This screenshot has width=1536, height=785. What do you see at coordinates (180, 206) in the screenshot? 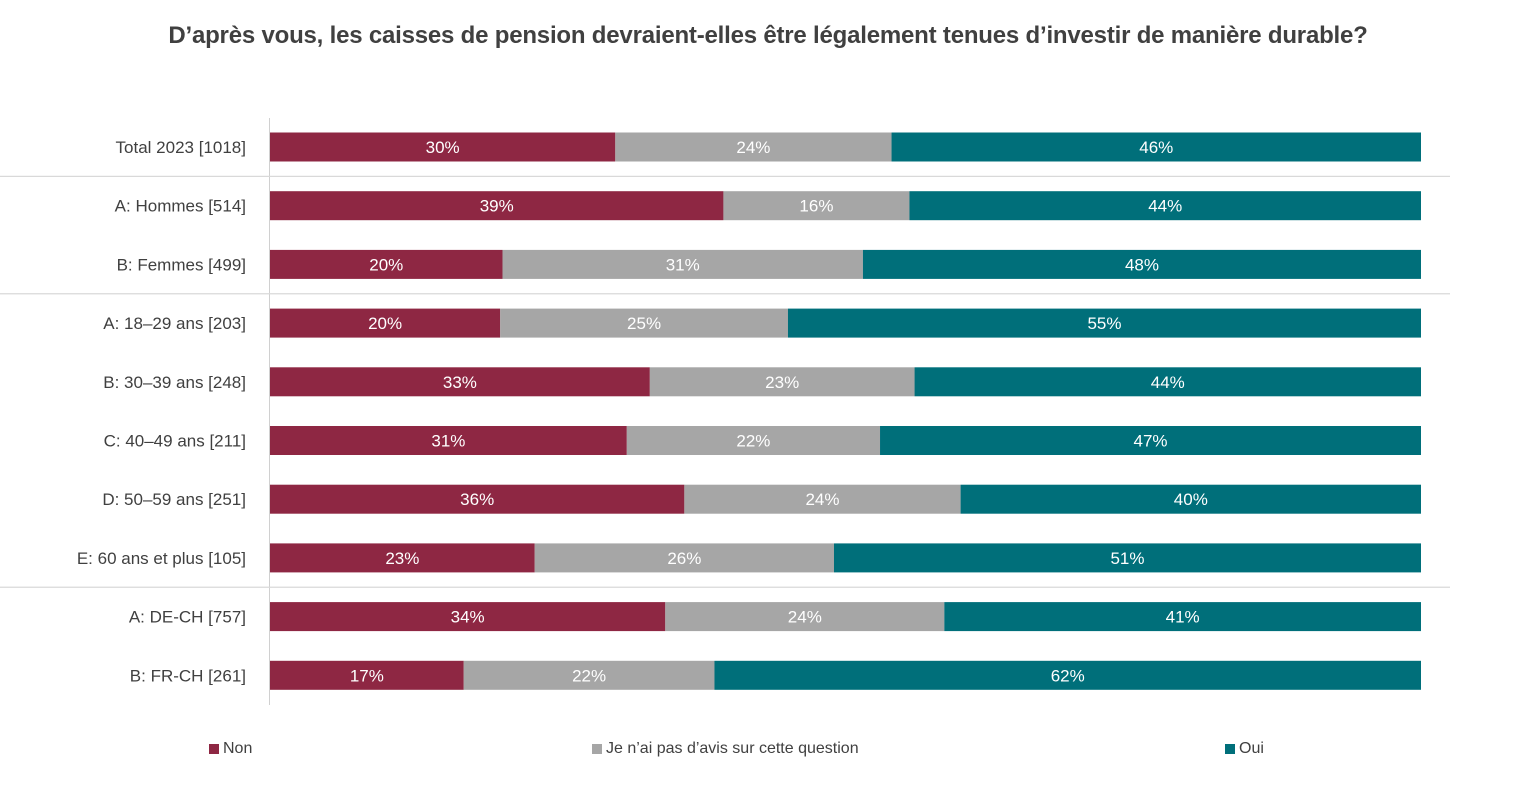
I see `category-label-a-hommes-514: A: Hommes [514]` at bounding box center [180, 206].